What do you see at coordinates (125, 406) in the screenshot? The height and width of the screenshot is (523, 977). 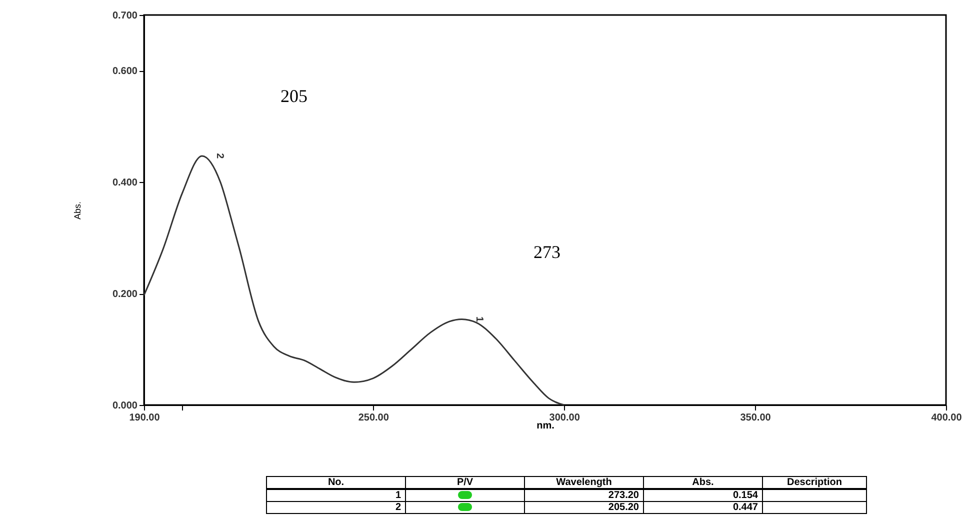 I see `y-tick-label: 0.000` at bounding box center [125, 406].